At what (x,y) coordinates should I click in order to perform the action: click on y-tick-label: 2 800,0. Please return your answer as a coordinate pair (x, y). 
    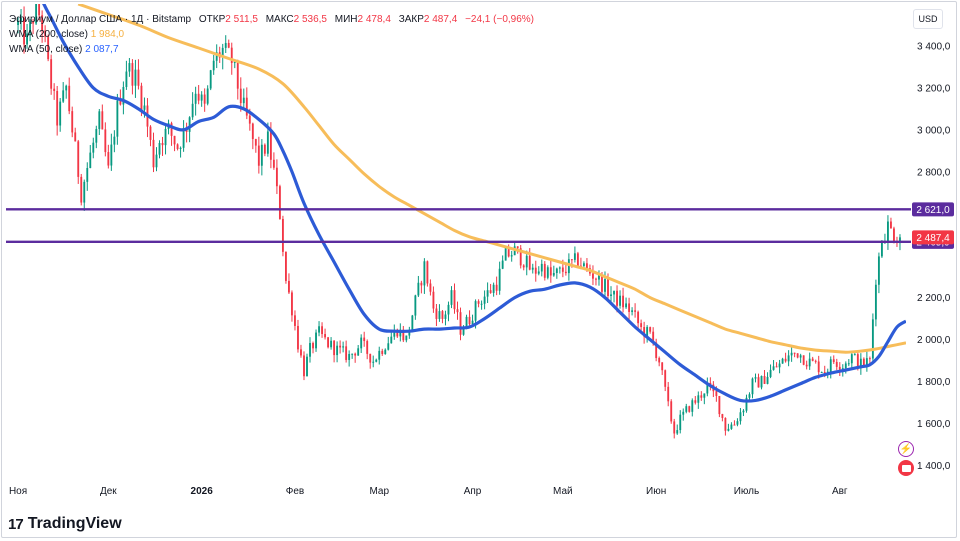
    Looking at the image, I should click on (934, 172).